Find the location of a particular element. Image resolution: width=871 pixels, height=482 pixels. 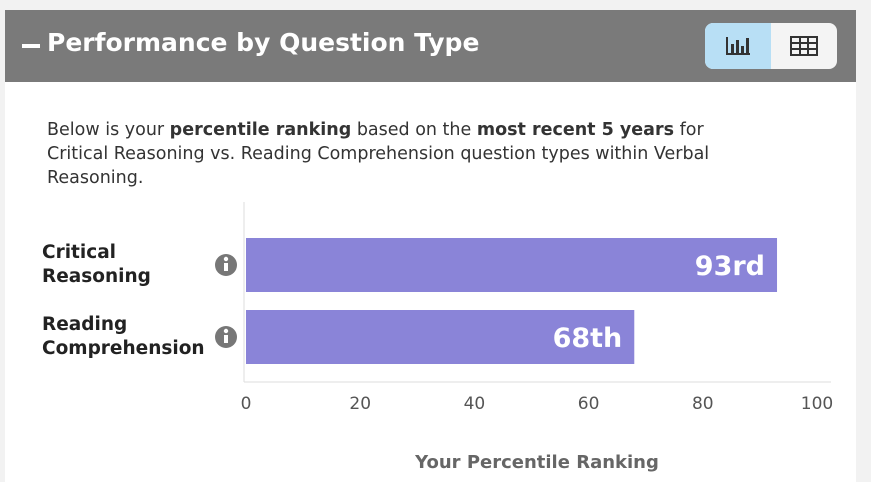

panel-title: Performance by Question Type is located at coordinates (263, 42).